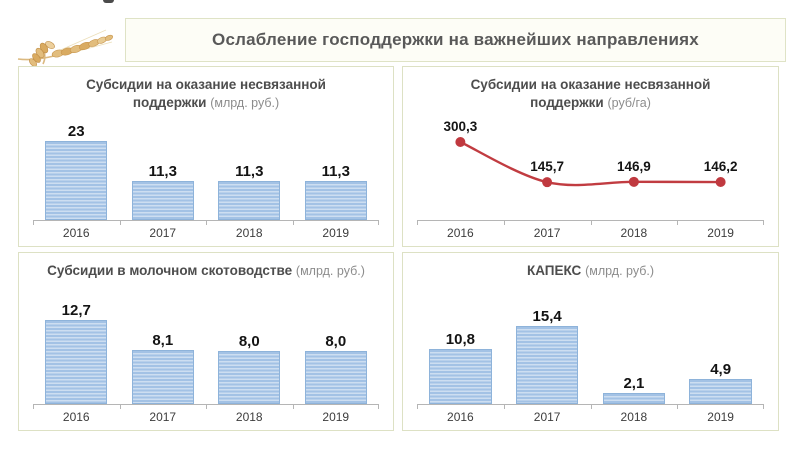 The image size is (799, 454). I want to click on wheat-logo, so click(61, 39).